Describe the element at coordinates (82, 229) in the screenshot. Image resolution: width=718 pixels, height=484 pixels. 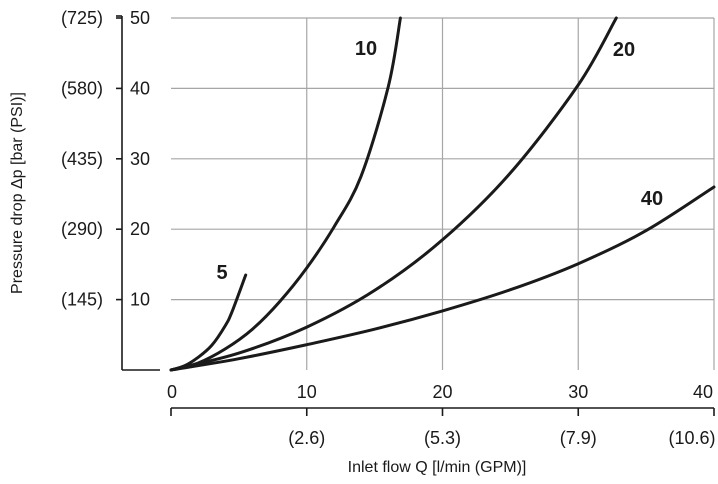
I see `y-tick-label-secondary: (290)` at that location.